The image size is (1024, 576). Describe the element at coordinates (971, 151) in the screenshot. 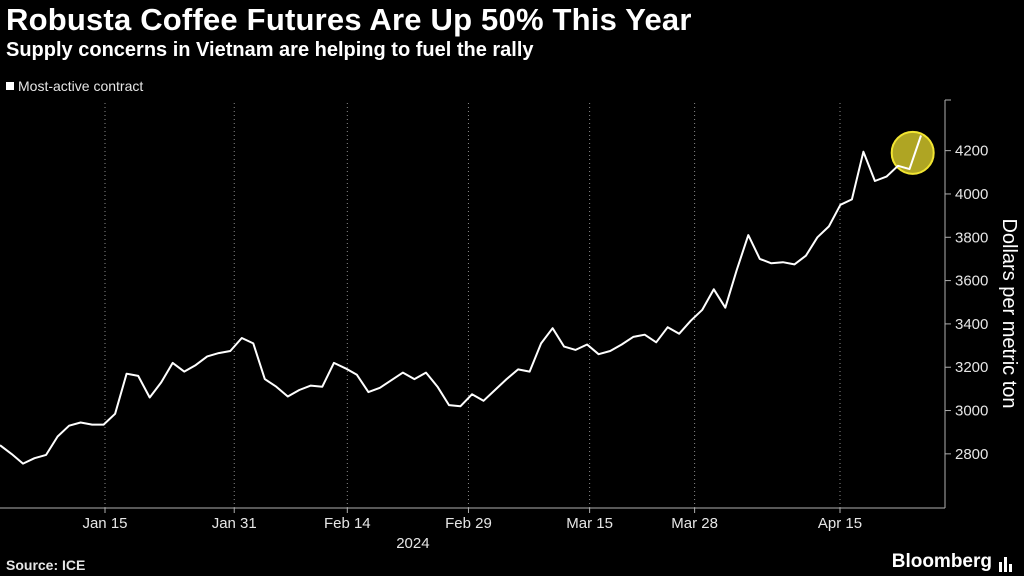

I see `y-tick-label: 4200` at that location.